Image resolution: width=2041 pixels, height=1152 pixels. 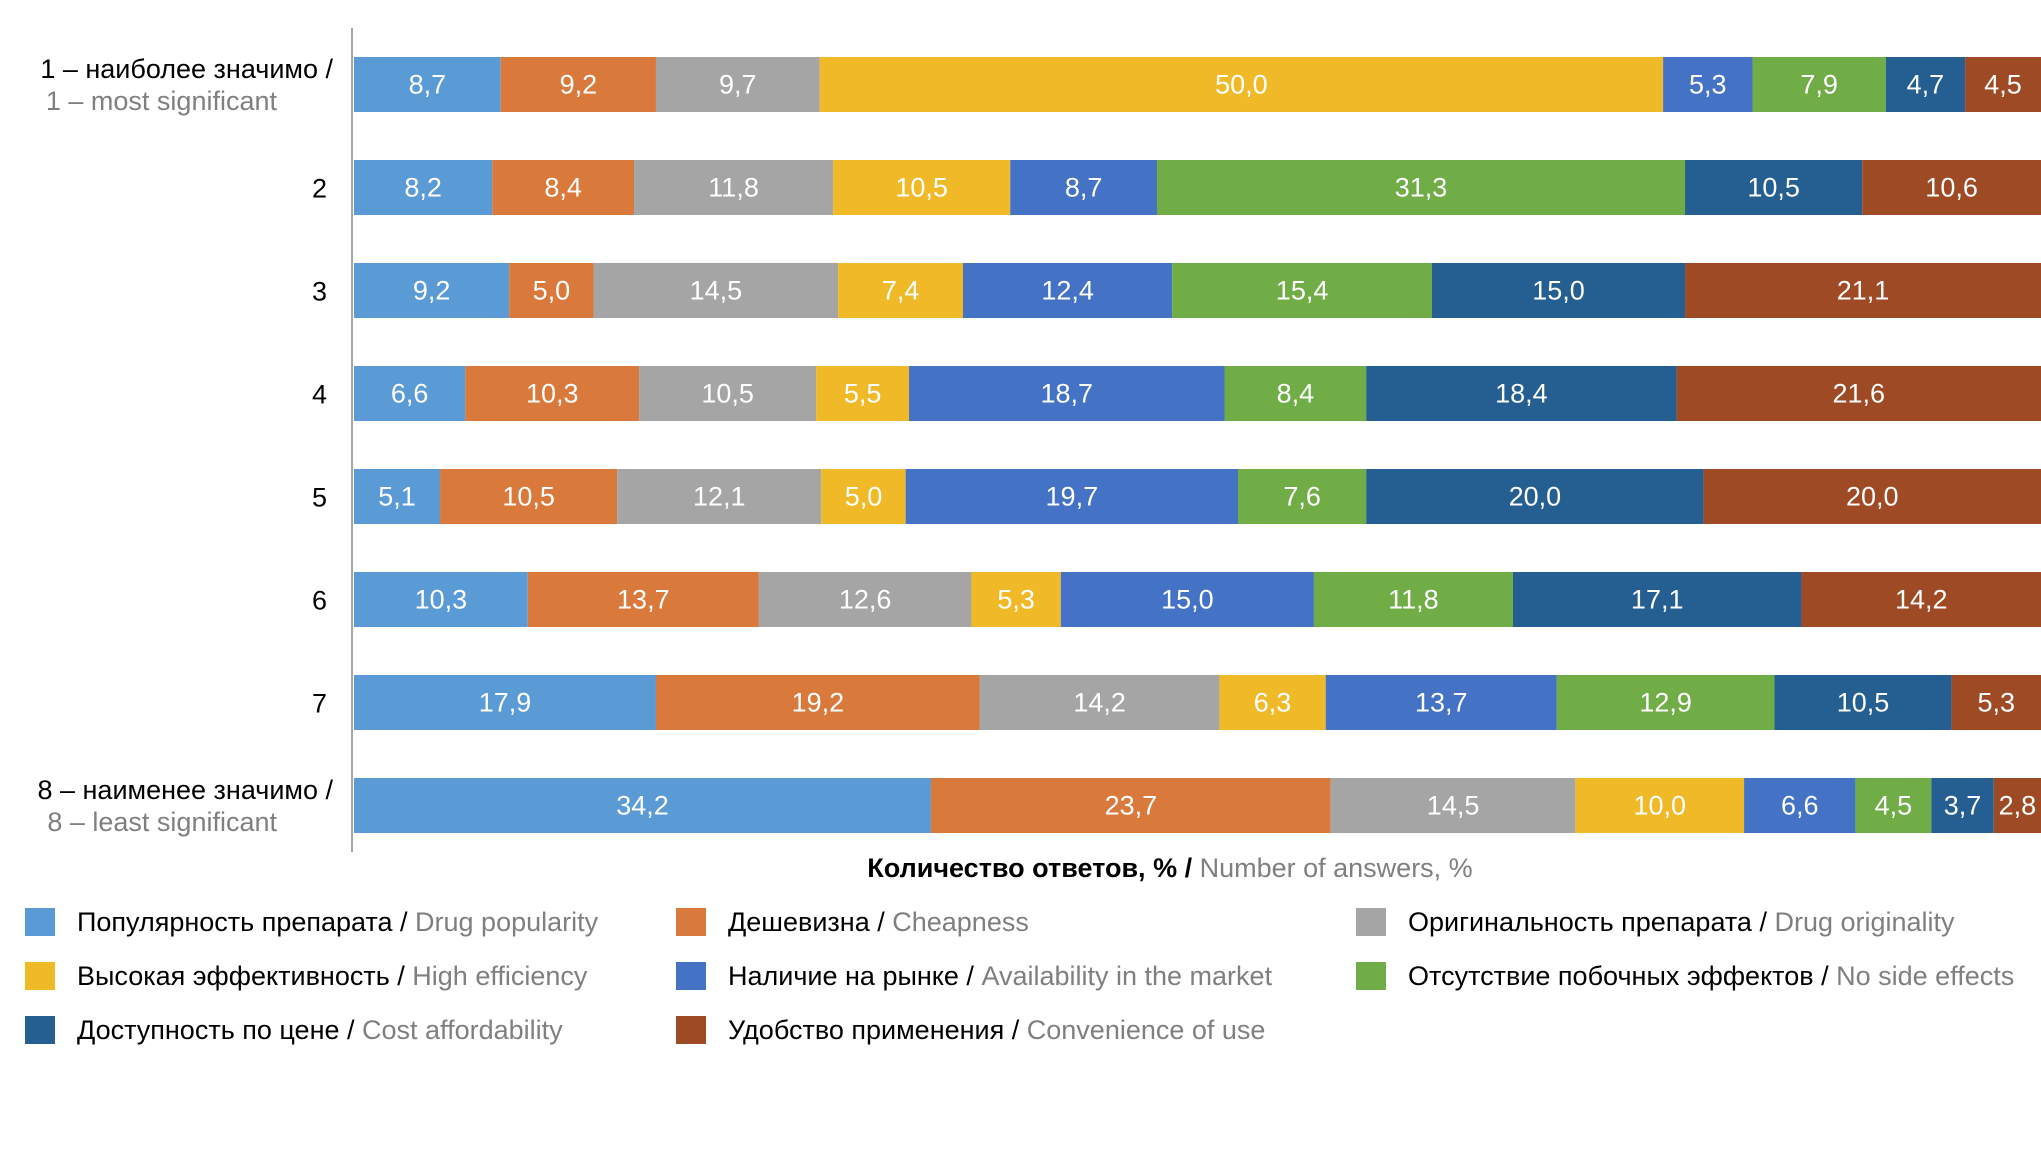 I want to click on data-label: 9,2, so click(x=579, y=85).